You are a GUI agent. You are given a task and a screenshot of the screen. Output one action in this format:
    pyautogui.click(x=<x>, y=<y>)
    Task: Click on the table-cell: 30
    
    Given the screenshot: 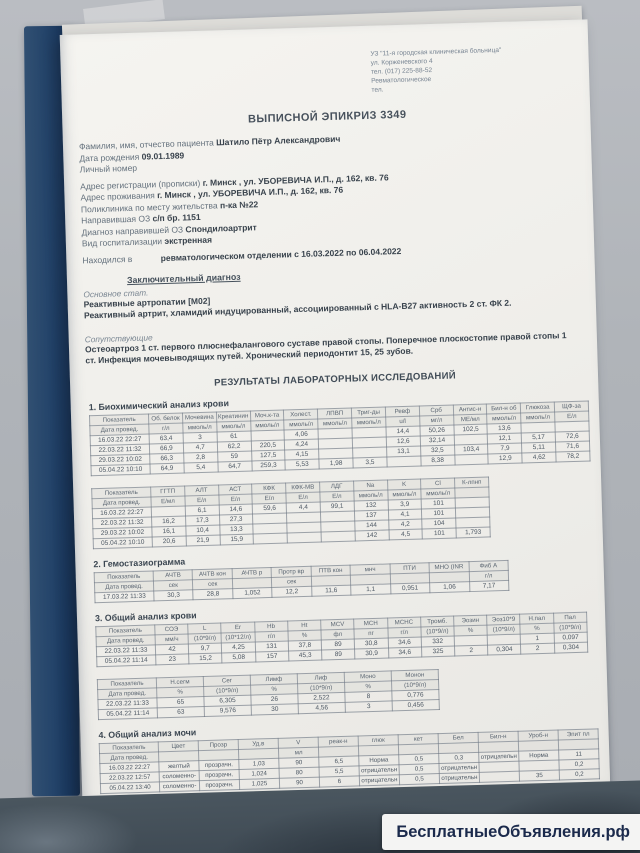 What is the action you would take?
    pyautogui.click(x=275, y=709)
    